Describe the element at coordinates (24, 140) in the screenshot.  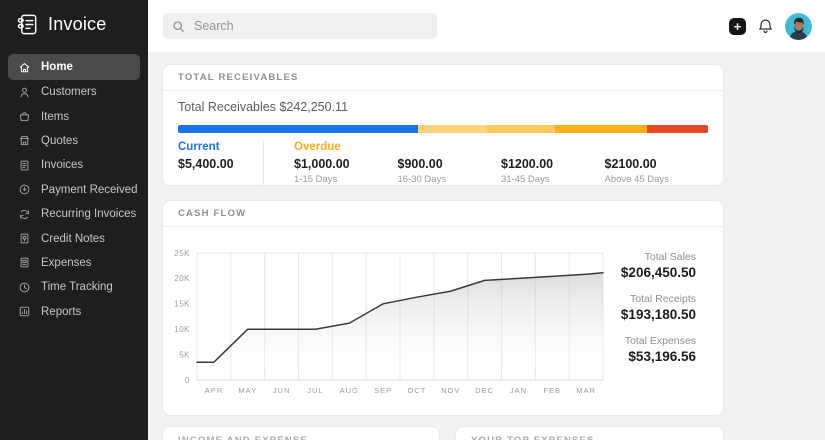
I see `storefront-icon` at that location.